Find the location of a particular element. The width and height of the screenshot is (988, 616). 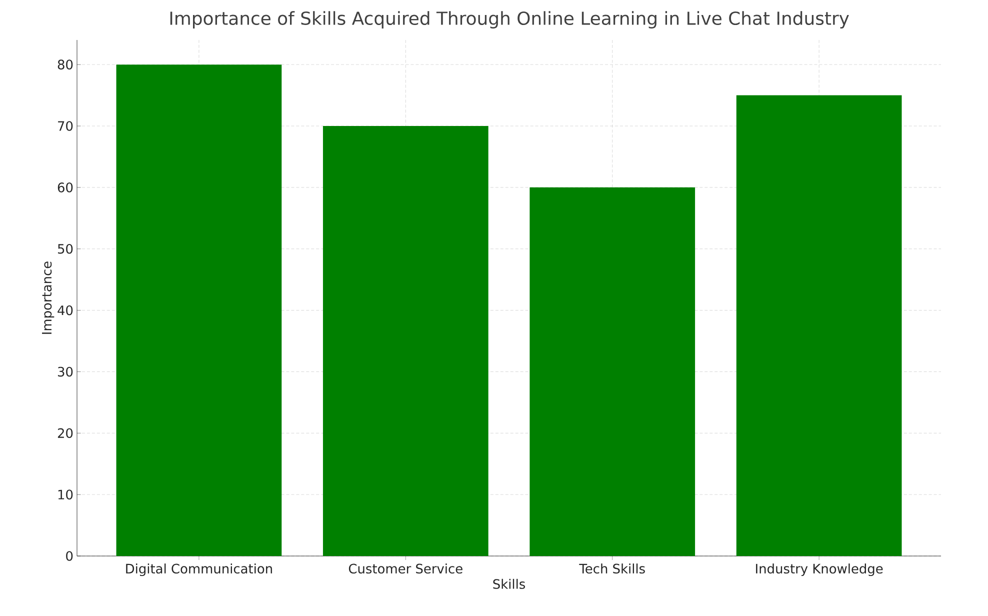

y-tick-label: 0 is located at coordinates (69, 556).